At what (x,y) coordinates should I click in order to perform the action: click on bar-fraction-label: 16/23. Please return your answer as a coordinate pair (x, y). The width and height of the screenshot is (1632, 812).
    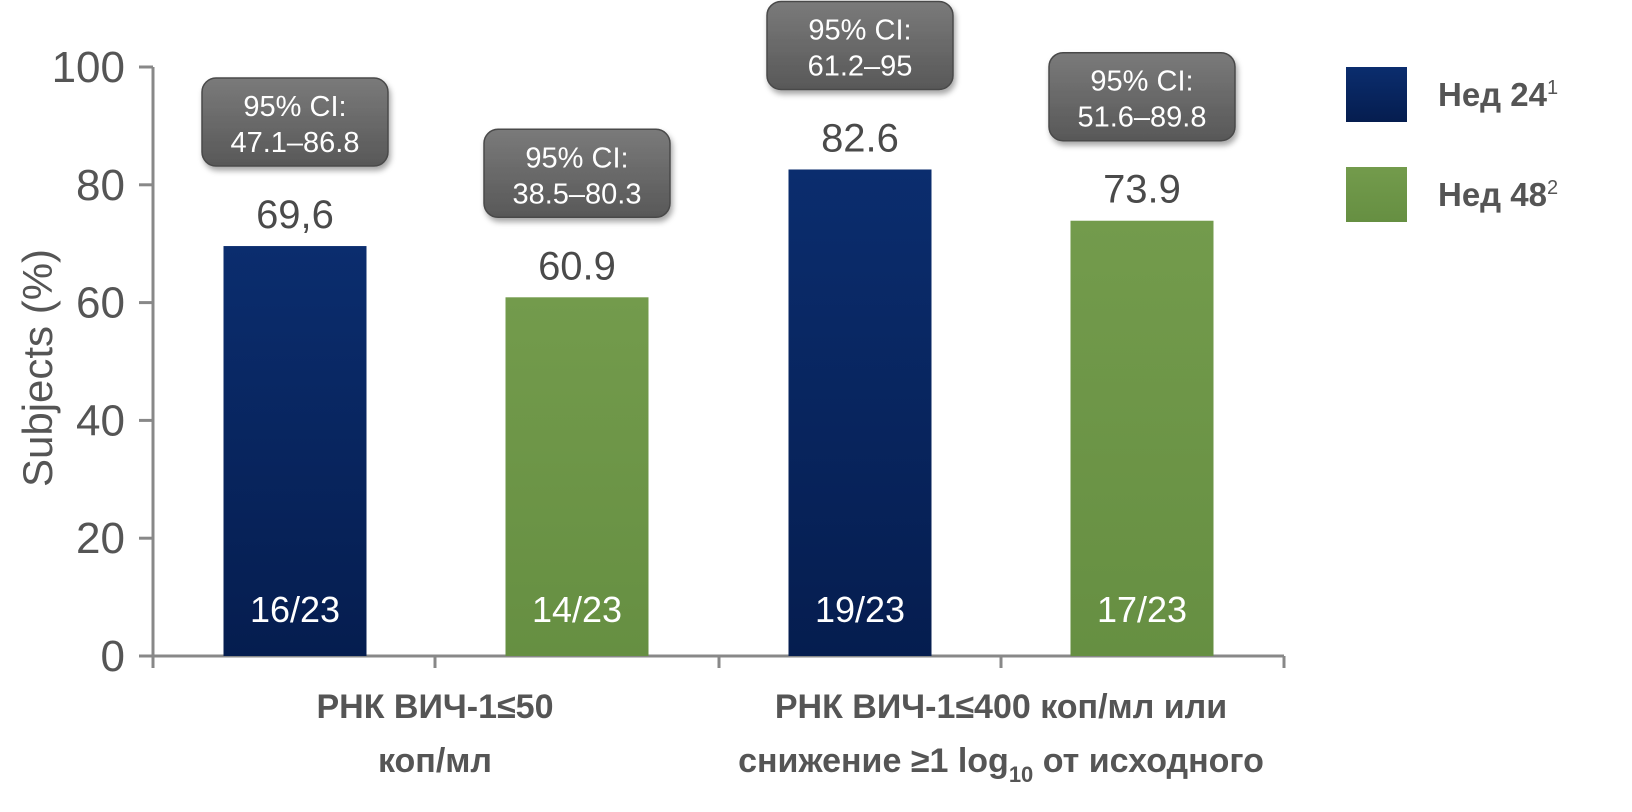
    Looking at the image, I should click on (295, 609).